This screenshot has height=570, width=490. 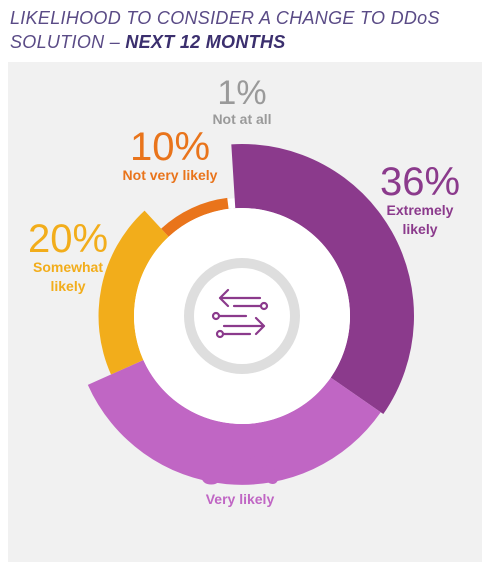 What do you see at coordinates (240, 471) in the screenshot?
I see `value-label-very-likely: 34%` at bounding box center [240, 471].